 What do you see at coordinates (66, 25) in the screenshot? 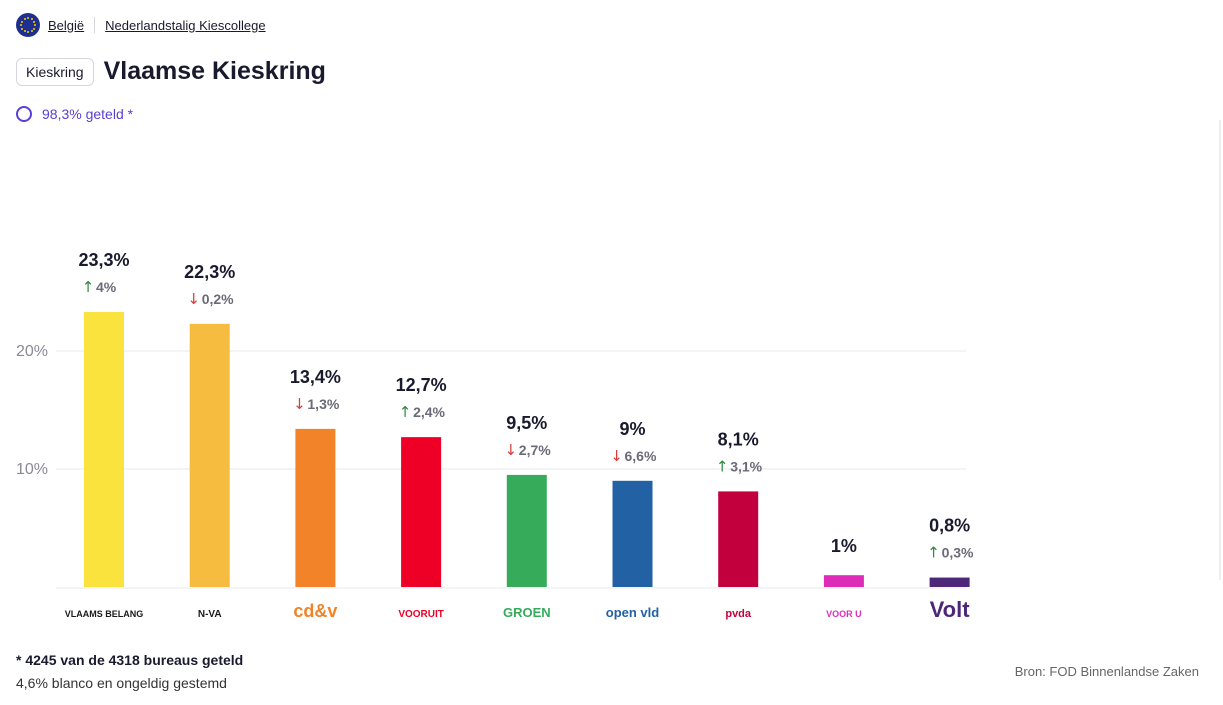
I see `breadcrumb-link-belgie: België` at bounding box center [66, 25].